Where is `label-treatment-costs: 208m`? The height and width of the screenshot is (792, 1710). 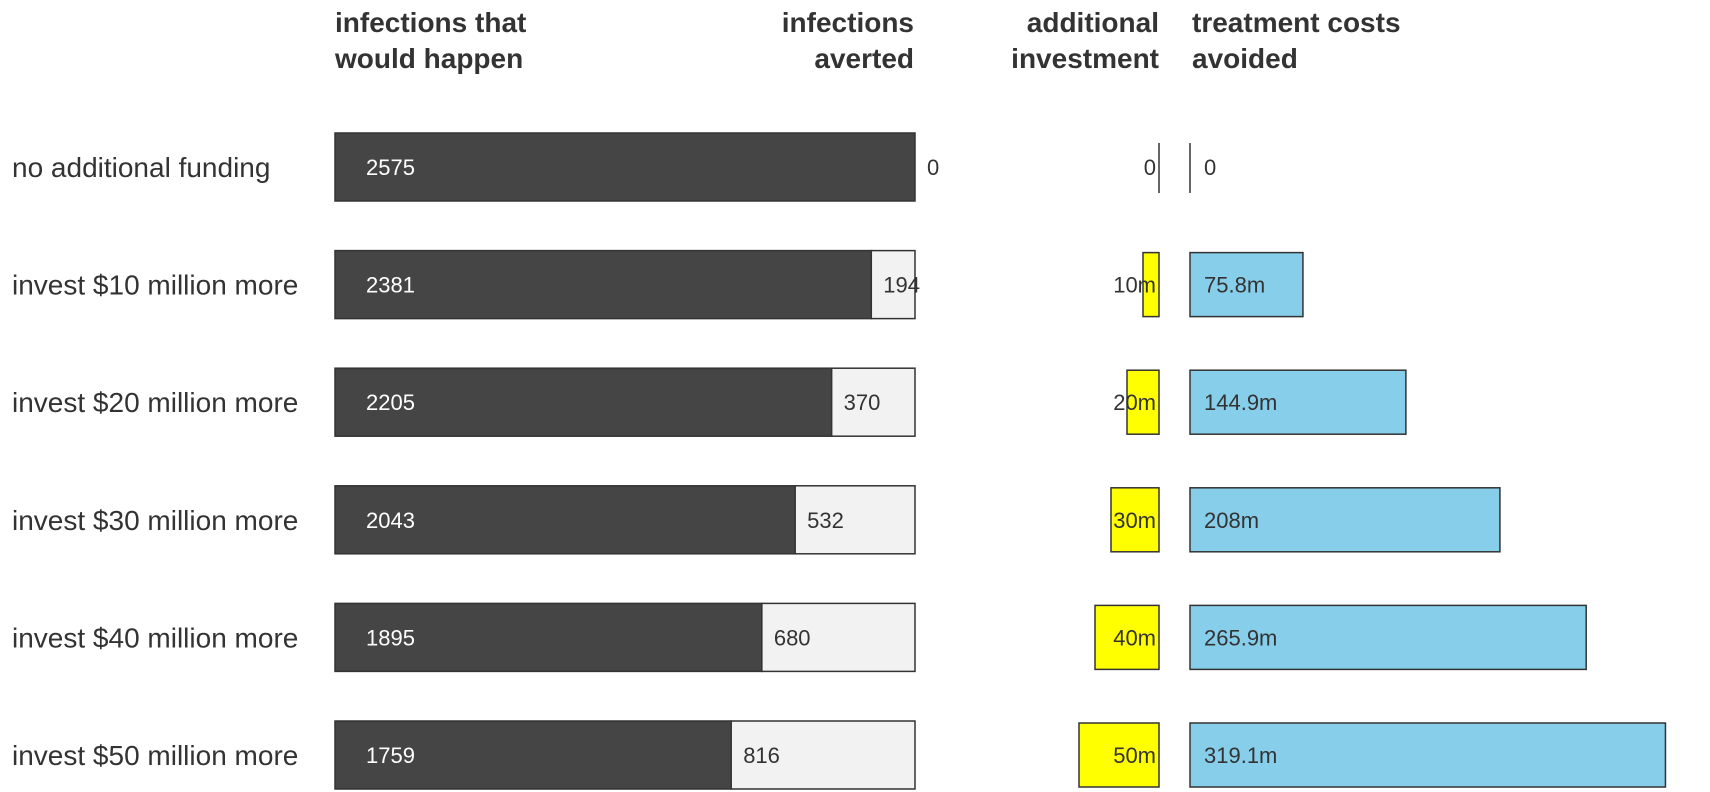 label-treatment-costs: 208m is located at coordinates (1231, 520).